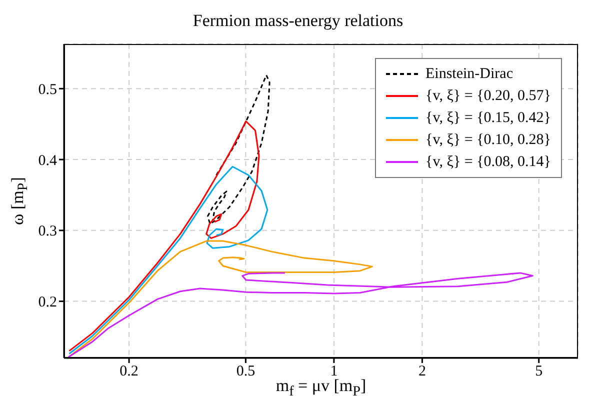  I want to click on y-tick-label: 0.5, so click(47, 90).